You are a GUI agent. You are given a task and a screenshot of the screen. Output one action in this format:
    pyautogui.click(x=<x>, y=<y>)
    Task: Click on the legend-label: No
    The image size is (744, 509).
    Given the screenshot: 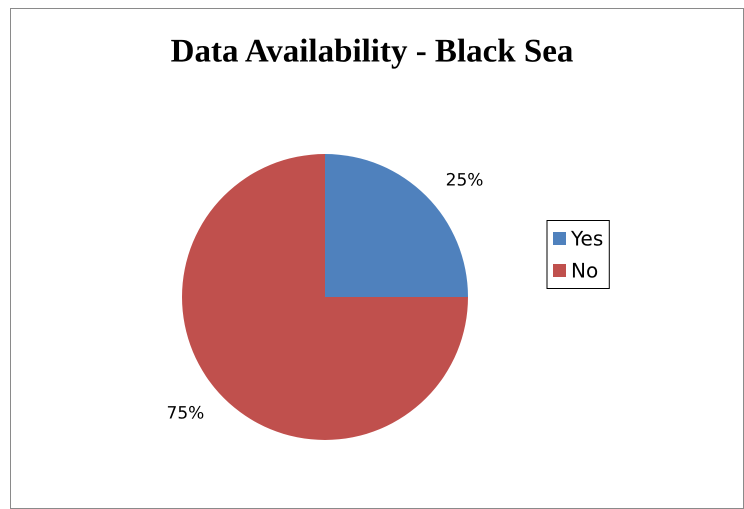 What is the action you would take?
    pyautogui.click(x=584, y=270)
    